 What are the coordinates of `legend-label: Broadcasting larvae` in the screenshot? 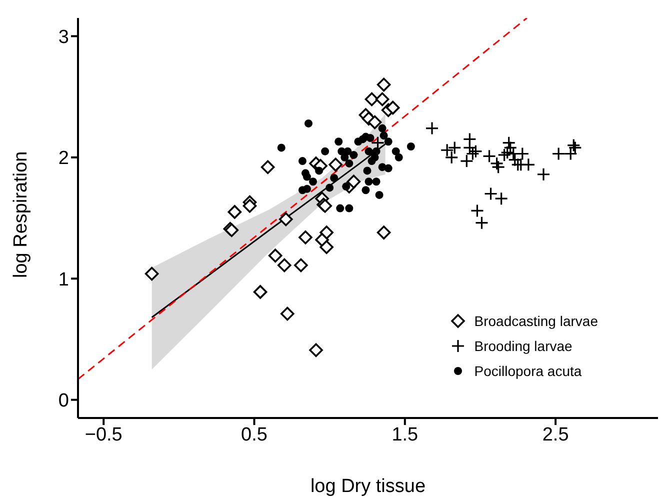 It's located at (536, 320).